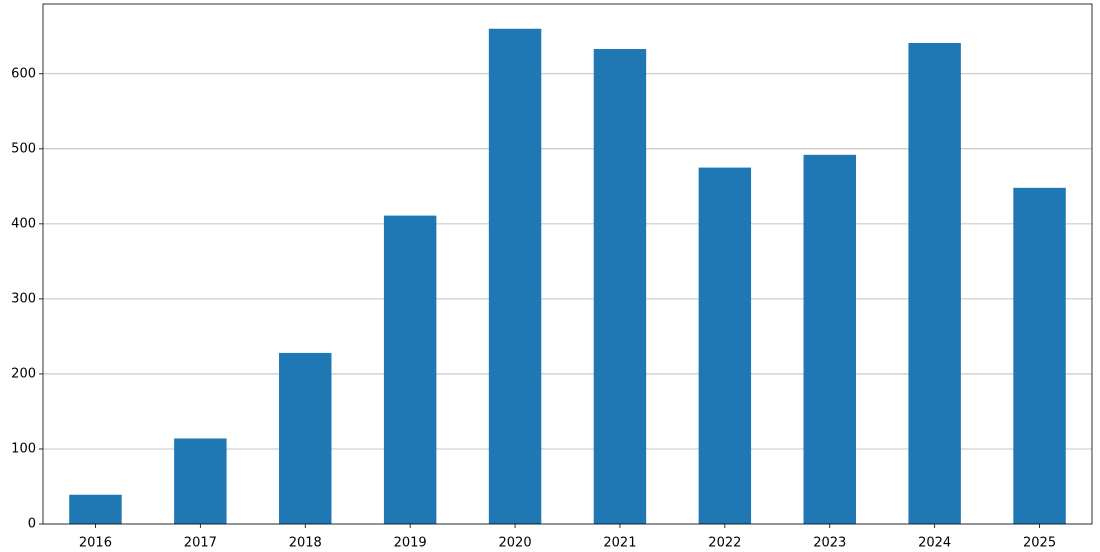  I want to click on x-tick-label: 2021, so click(619, 543).